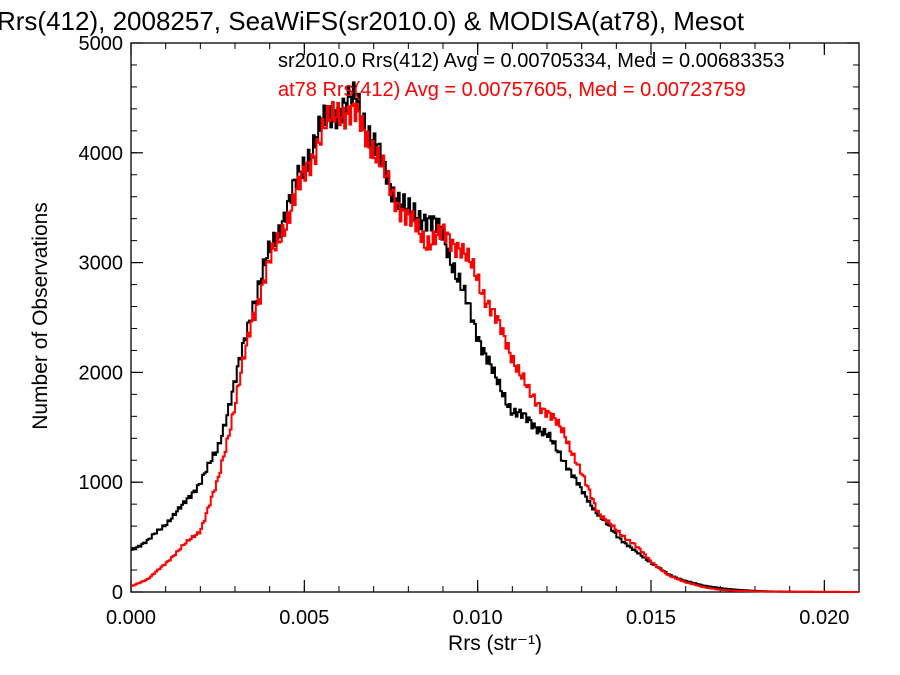  What do you see at coordinates (117, 593) in the screenshot?
I see `y-tick-label: 0` at bounding box center [117, 593].